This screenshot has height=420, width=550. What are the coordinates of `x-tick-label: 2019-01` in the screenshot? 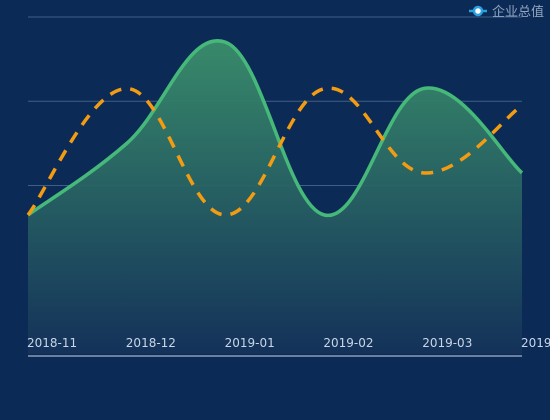 It's located at (250, 343).